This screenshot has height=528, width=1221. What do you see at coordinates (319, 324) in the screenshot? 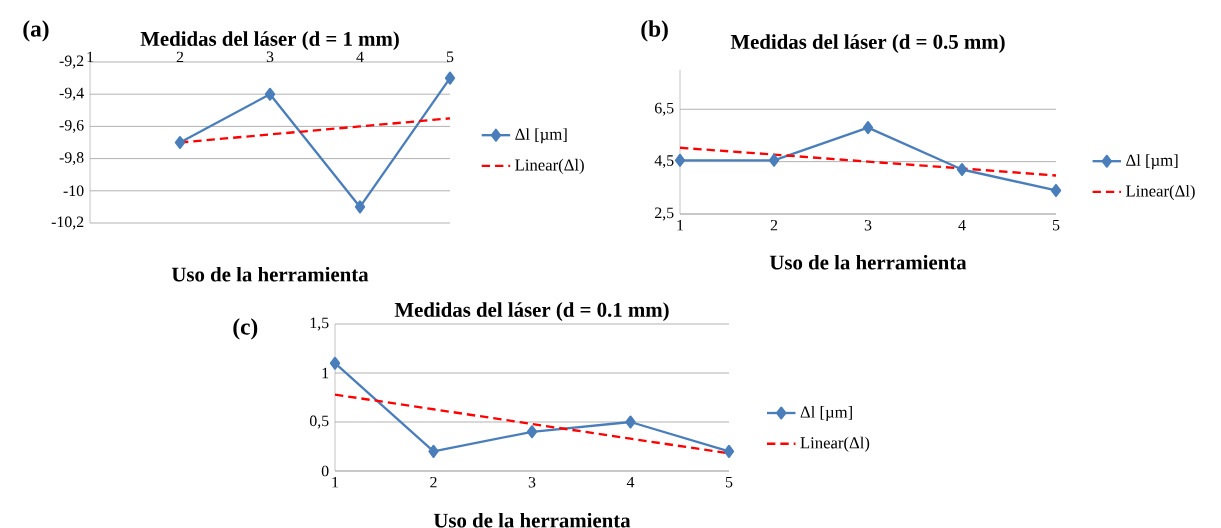
I see `y-tick-label: 1,5` at bounding box center [319, 324].